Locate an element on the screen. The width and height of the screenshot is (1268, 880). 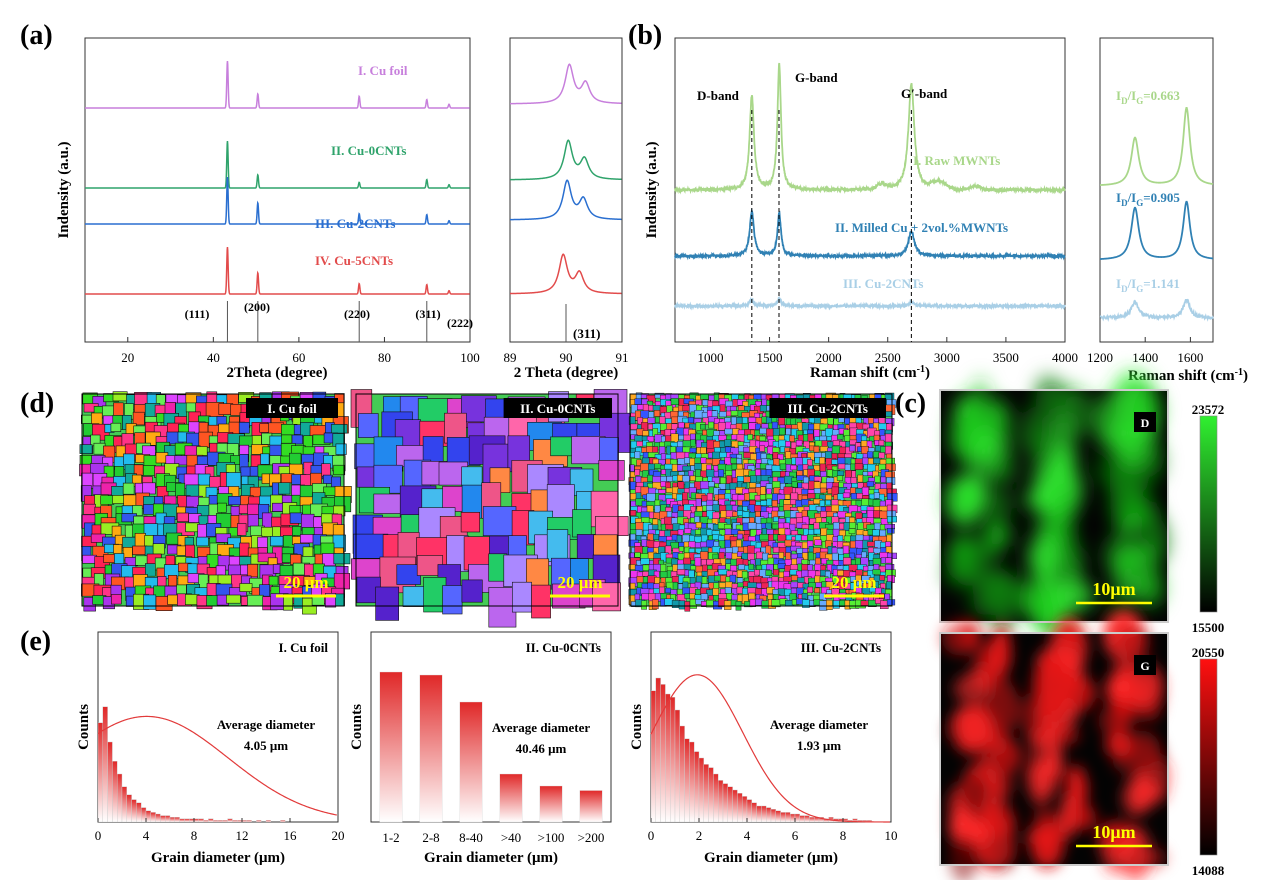
band-label: D-band is located at coordinates (718, 95).